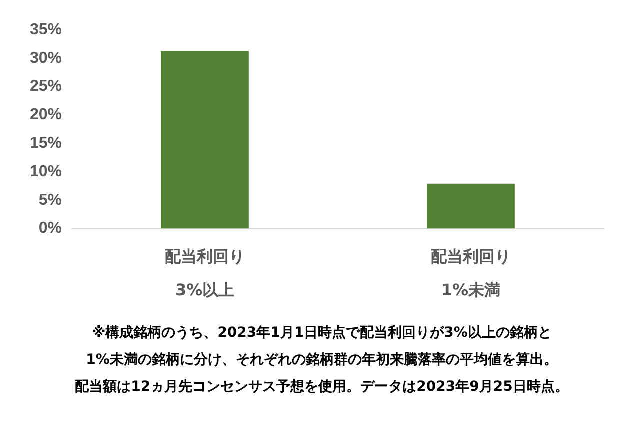  What do you see at coordinates (205, 273) in the screenshot?
I see `x-tick-label: 配当利回り 3%以上` at bounding box center [205, 273].